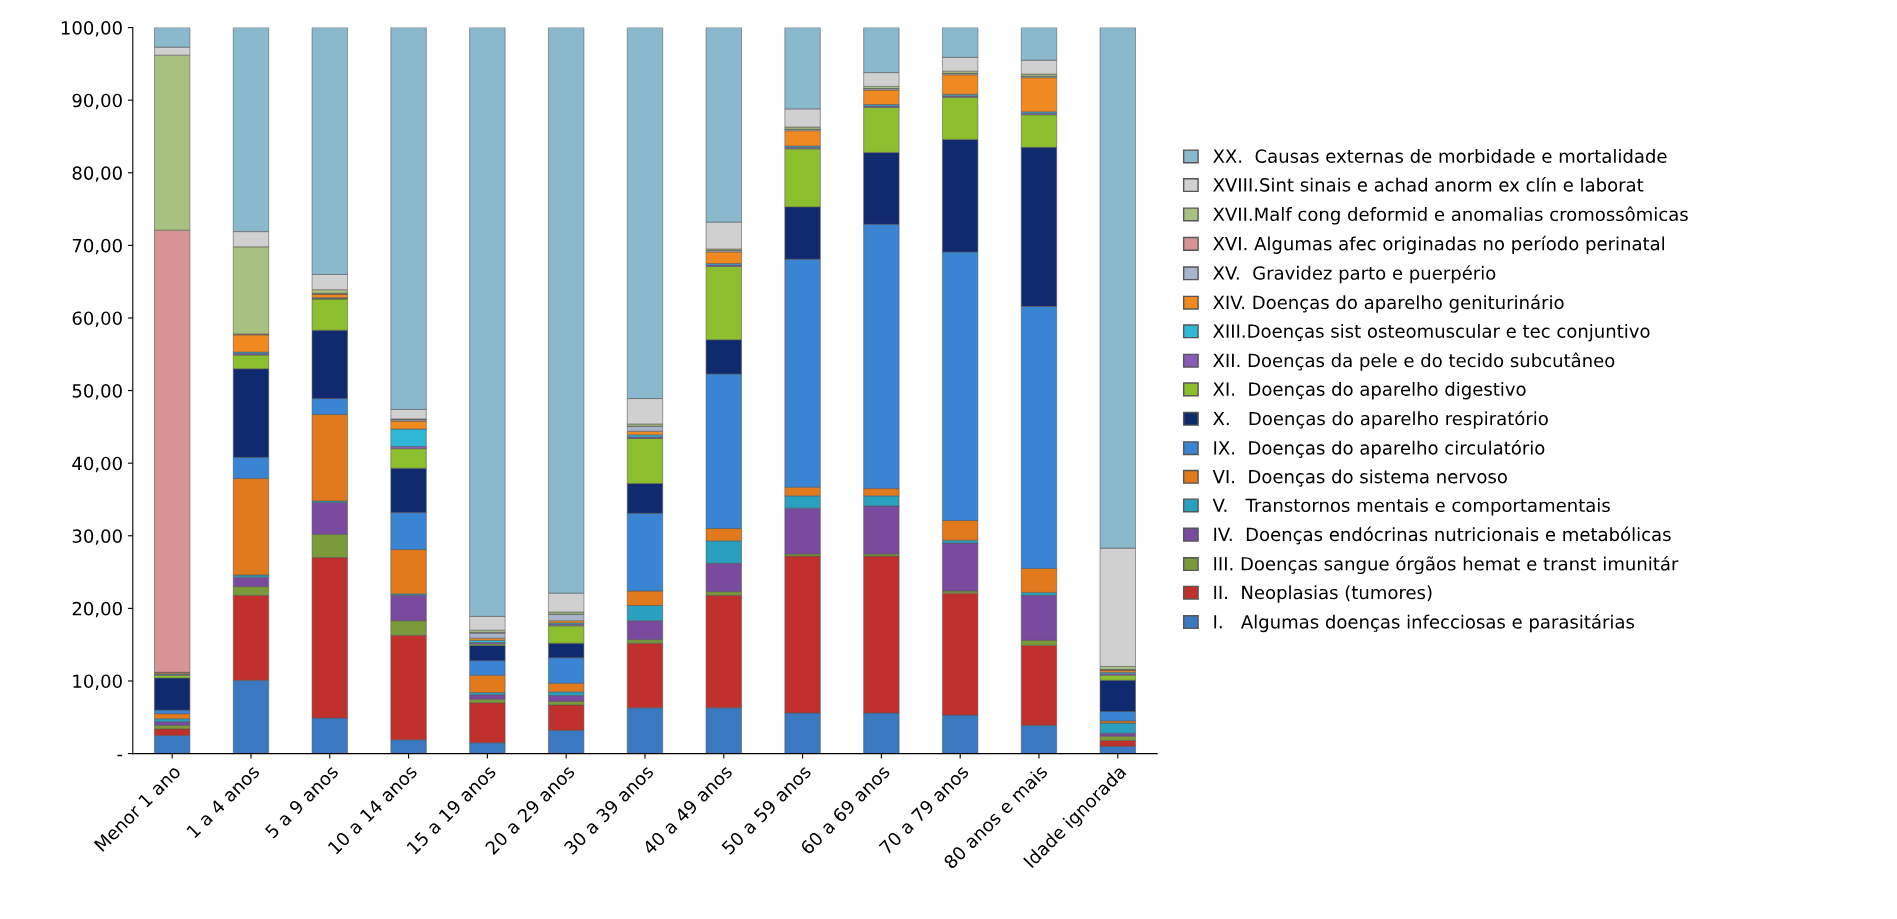  What do you see at coordinates (120, 755) in the screenshot?
I see `y-tick-label: -` at bounding box center [120, 755].